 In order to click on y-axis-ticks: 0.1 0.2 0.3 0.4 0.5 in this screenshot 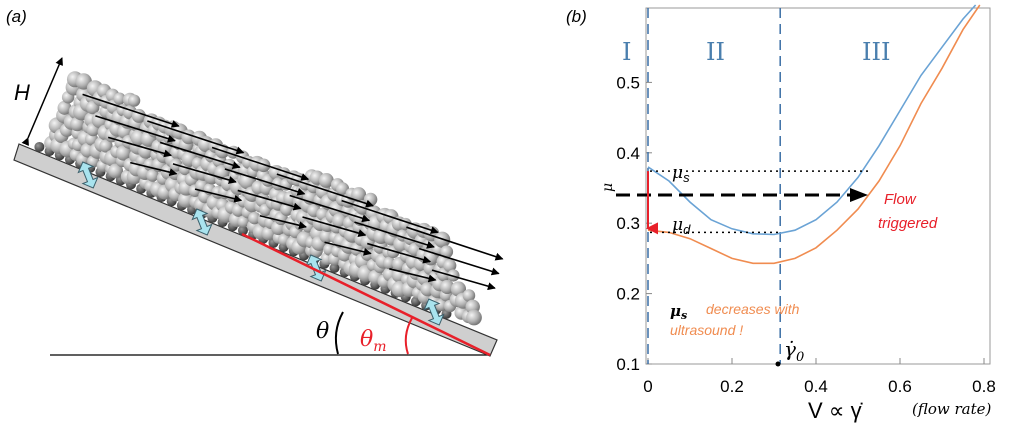, I will do `click(634, 223)`.